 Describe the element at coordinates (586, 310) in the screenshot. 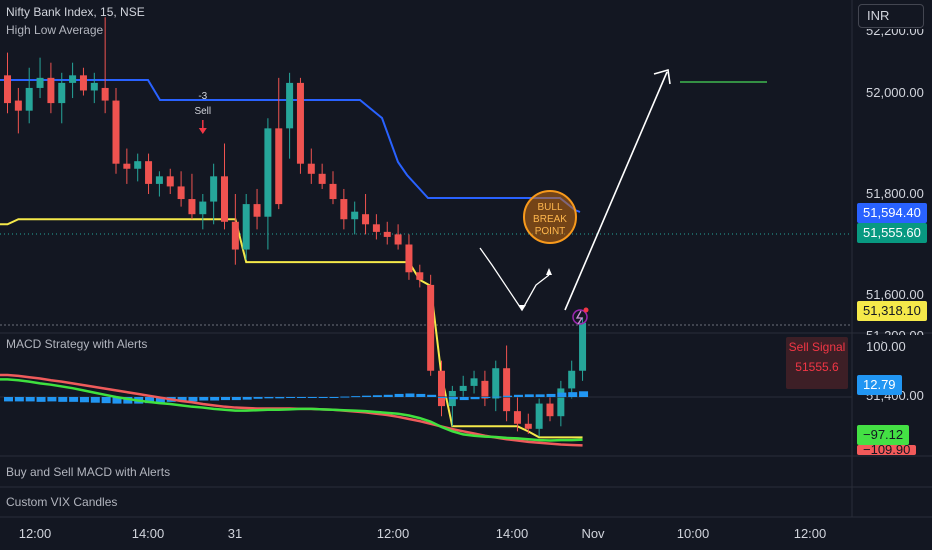

I see `alert-dot` at that location.